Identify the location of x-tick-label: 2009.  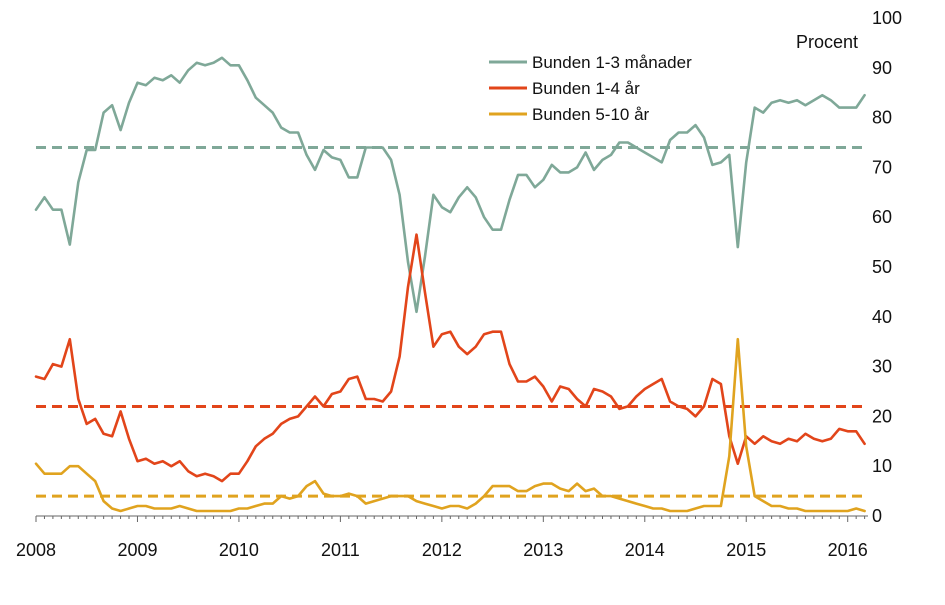
(137, 550).